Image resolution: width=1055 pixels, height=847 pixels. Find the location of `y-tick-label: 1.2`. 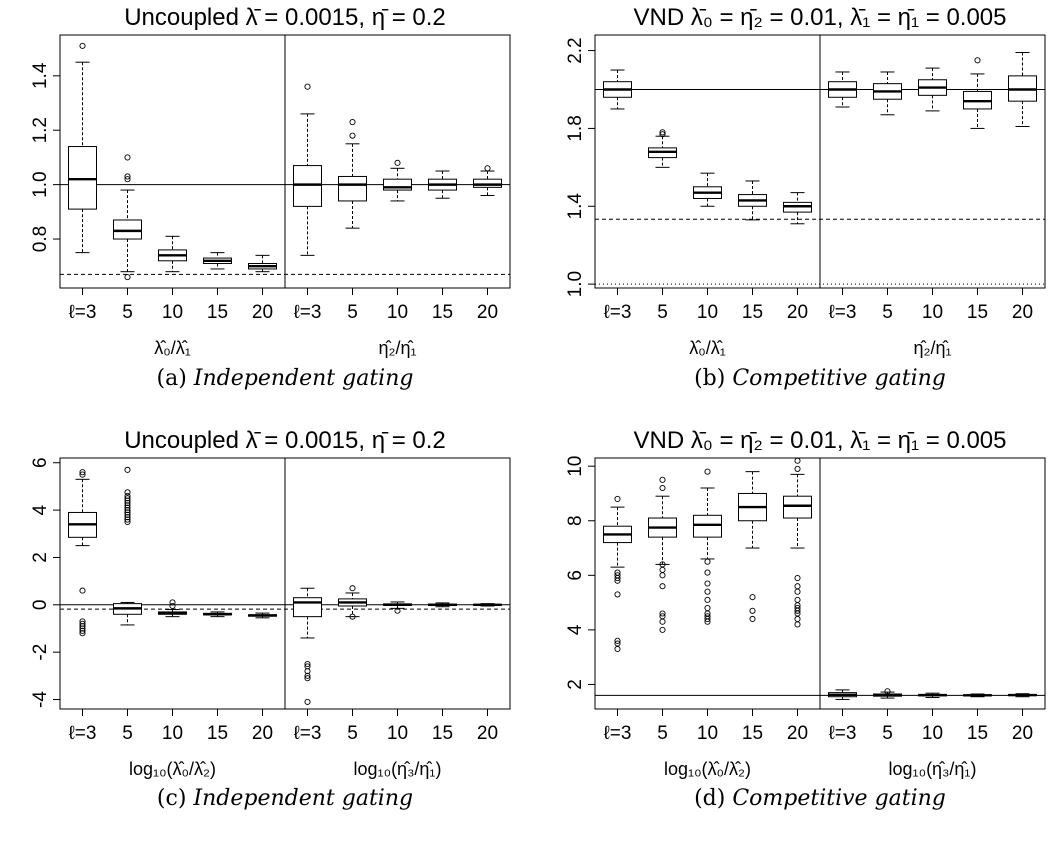

y-tick-label: 1.2 is located at coordinates (40, 130).